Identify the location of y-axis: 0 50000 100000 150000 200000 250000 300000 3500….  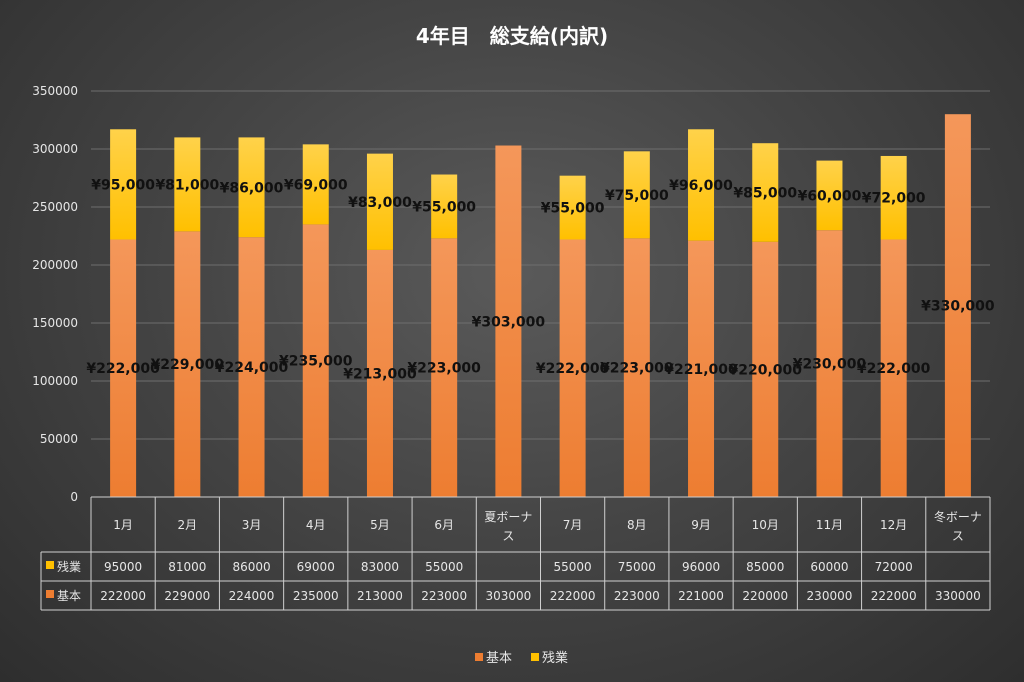
(55, 294).